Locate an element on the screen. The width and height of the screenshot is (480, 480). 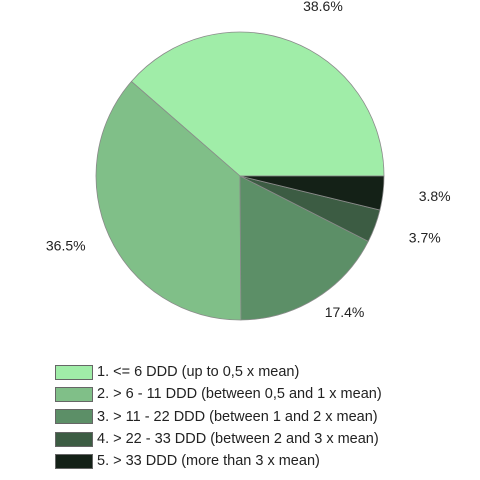
legend-item-5: 5. > 33 DDD (more than 3 x mean) is located at coordinates (218, 461).